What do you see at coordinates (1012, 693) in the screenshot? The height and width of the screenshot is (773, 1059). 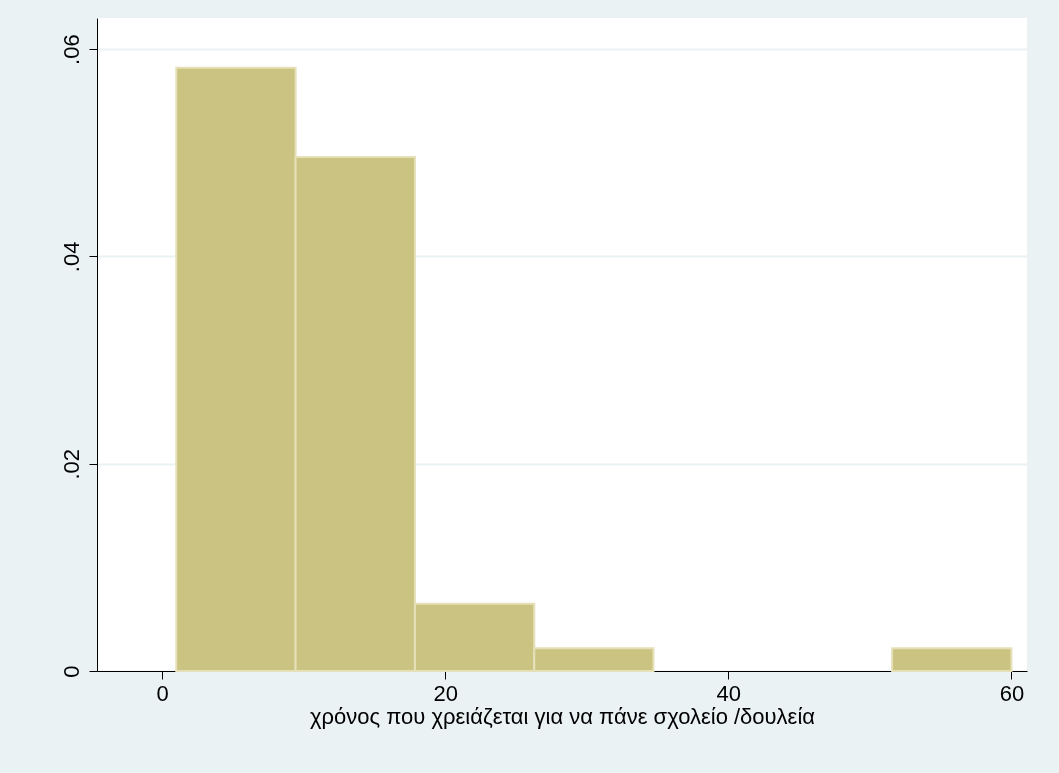 I see `x-tick-label: 60` at bounding box center [1012, 693].